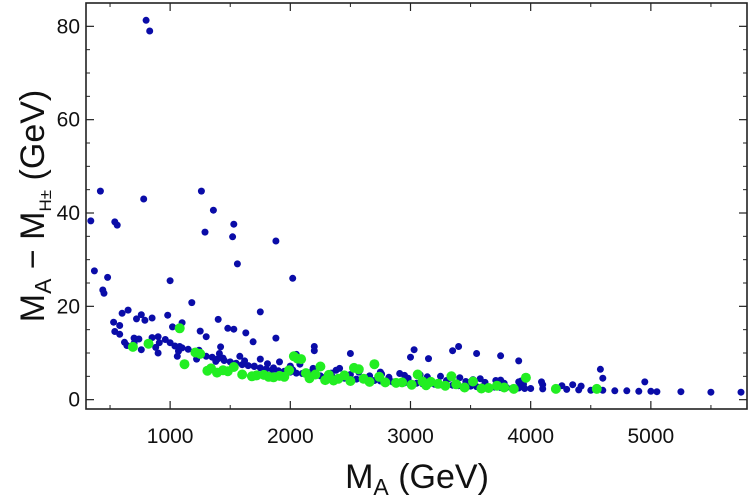  Describe the element at coordinates (650, 436) in the screenshot. I see `x-tick-label: 5000` at that location.